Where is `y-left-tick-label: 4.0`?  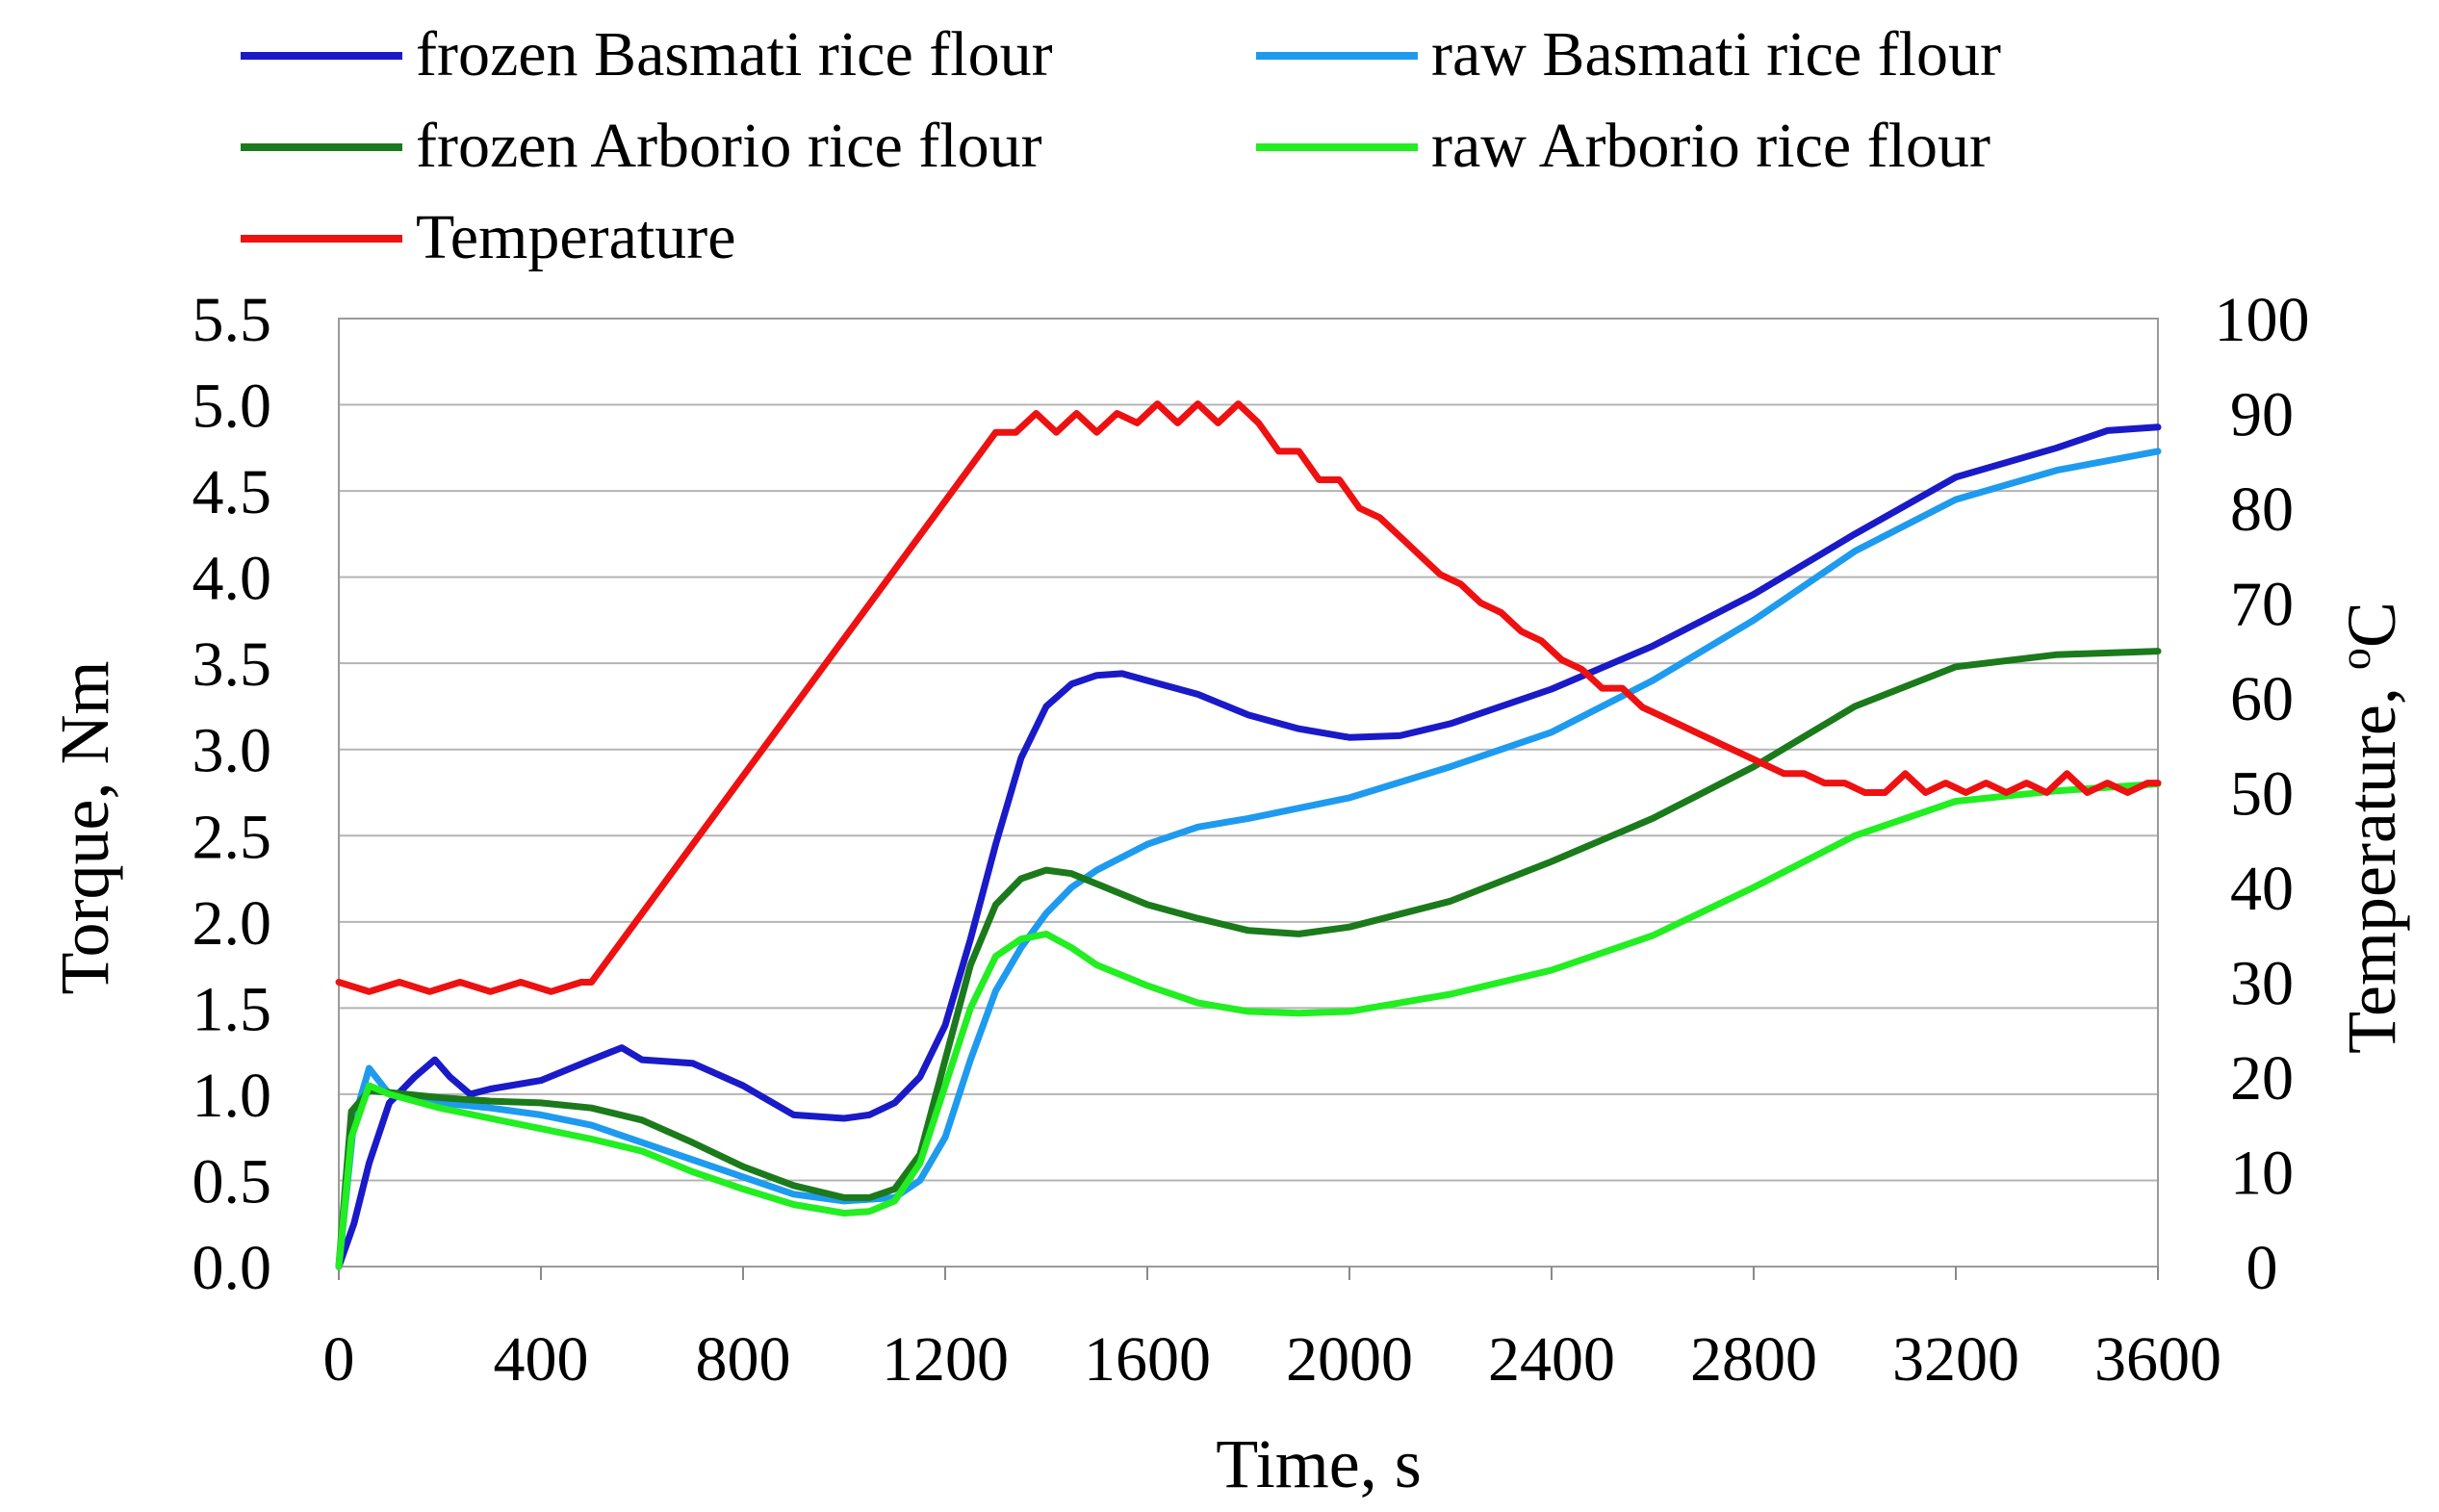 y-left-tick-label: 4.0 is located at coordinates (232, 579).